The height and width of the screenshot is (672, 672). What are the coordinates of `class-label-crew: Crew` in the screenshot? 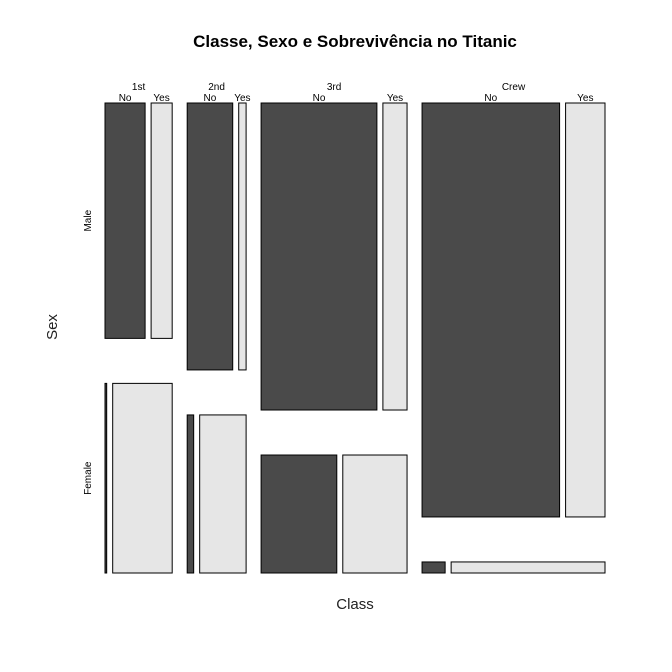 It's located at (514, 87).